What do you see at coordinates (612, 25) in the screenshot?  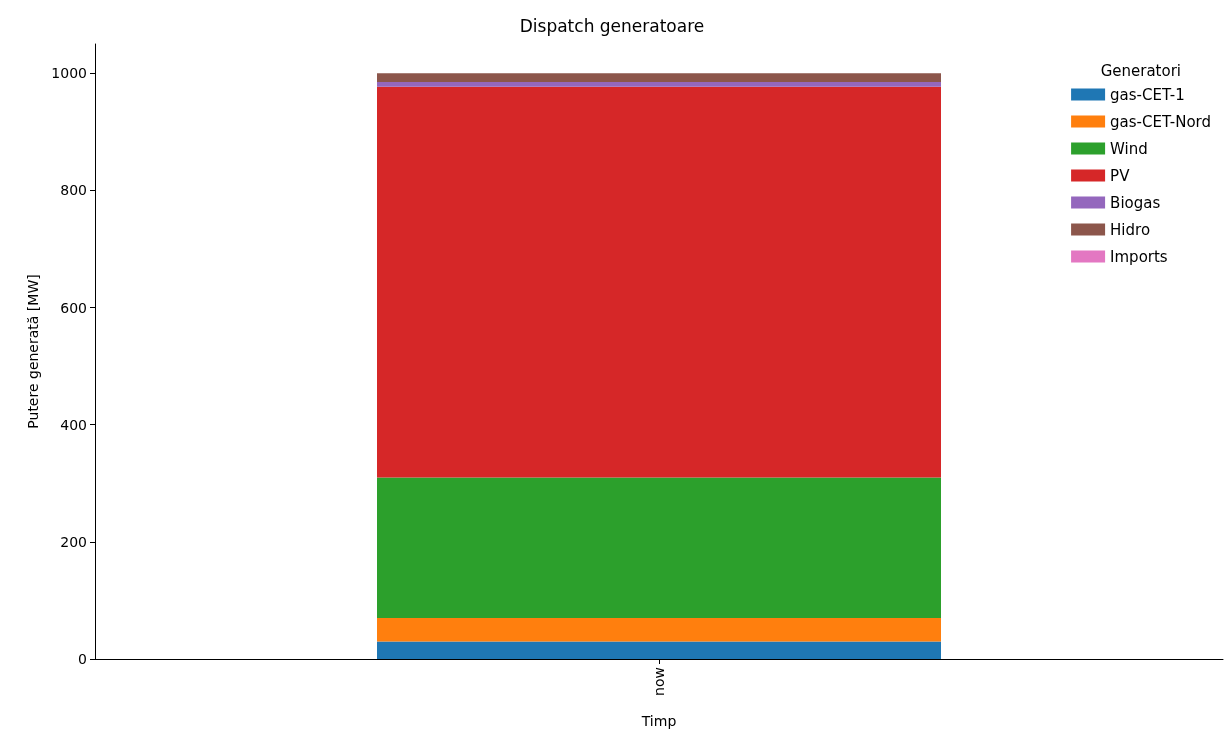 I see `chart-title: Dispatch generatoare` at bounding box center [612, 25].